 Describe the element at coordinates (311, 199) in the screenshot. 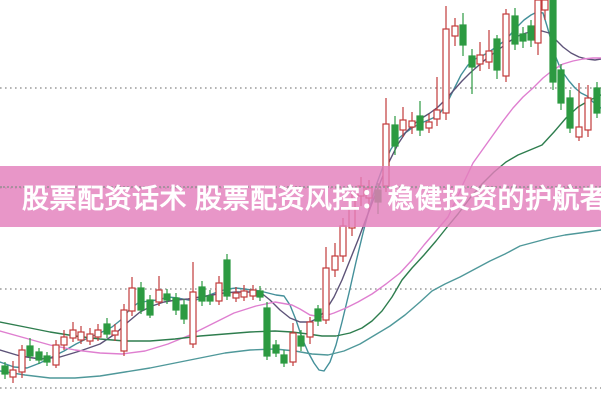

I see `banner-title: 股票配资话术 股票配资风控：稳健投资的护航者` at that location.